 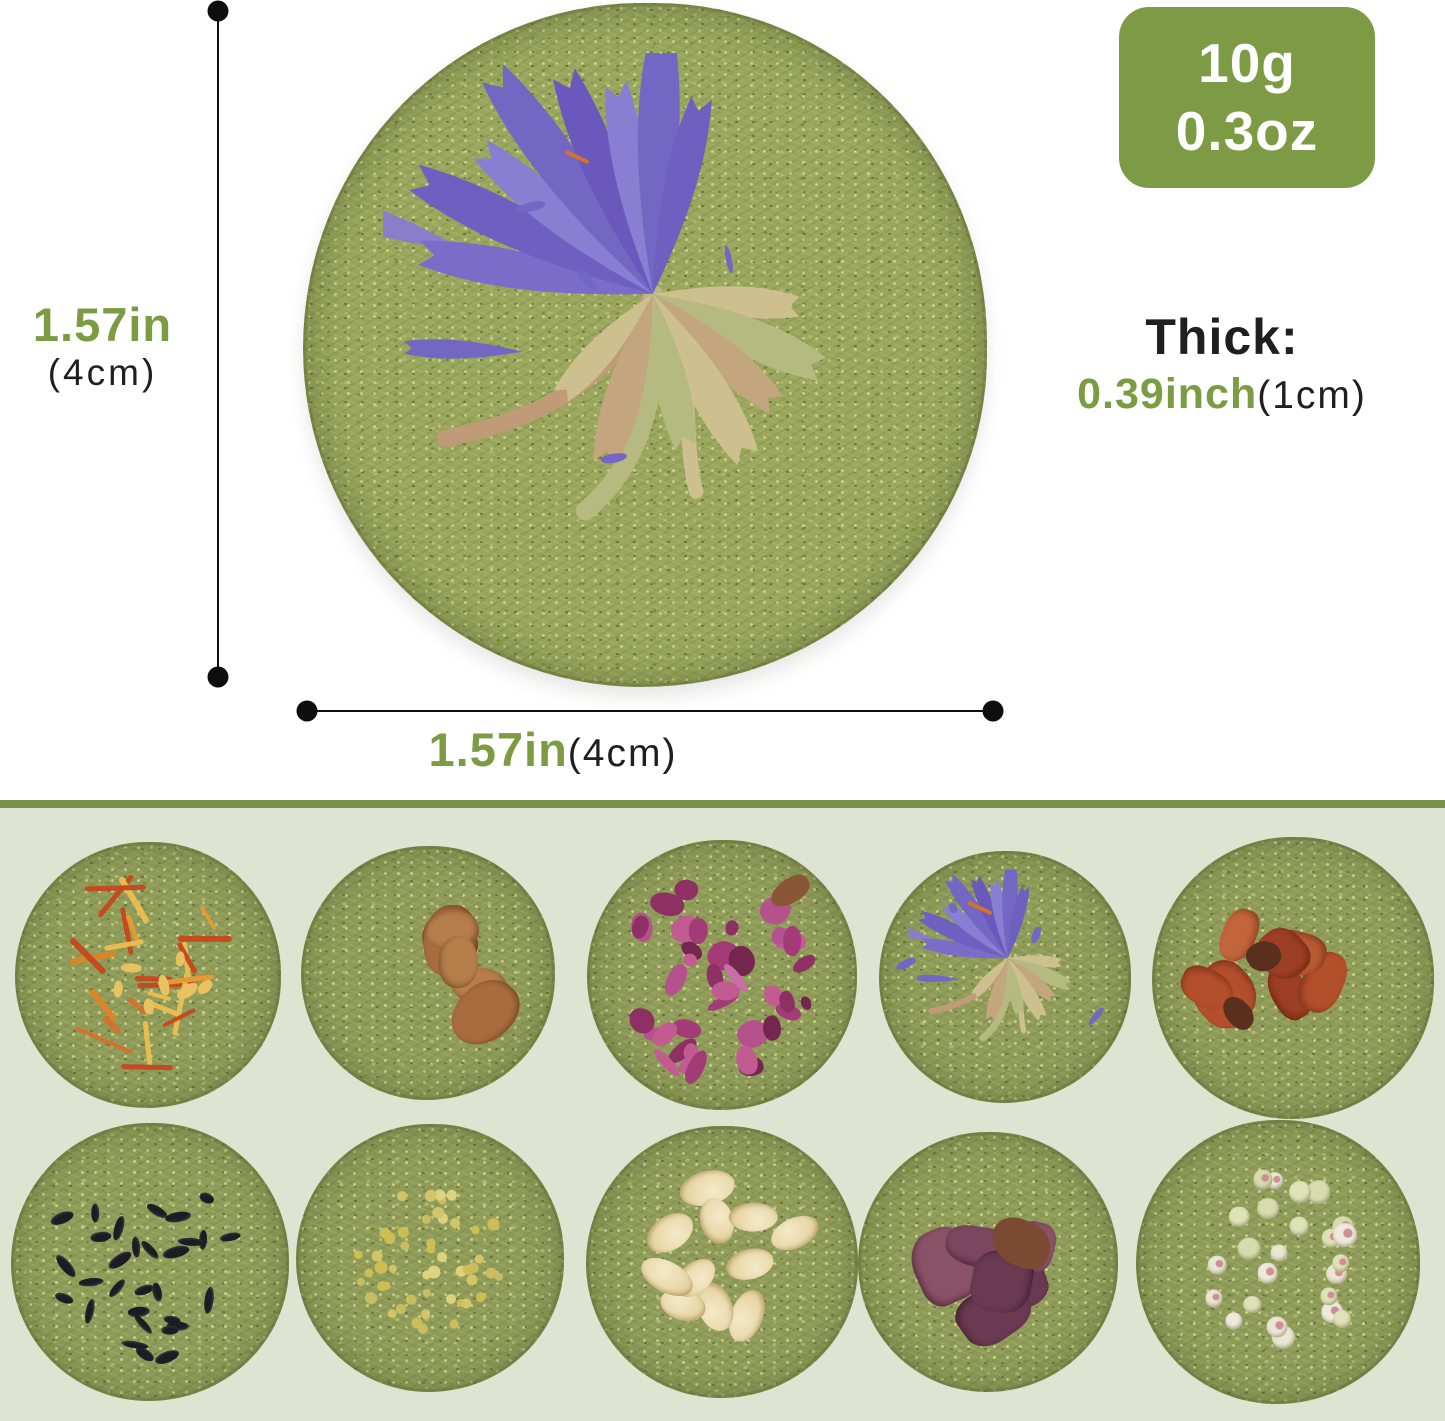 I want to click on hay-cake-millet, so click(x=430, y=1258).